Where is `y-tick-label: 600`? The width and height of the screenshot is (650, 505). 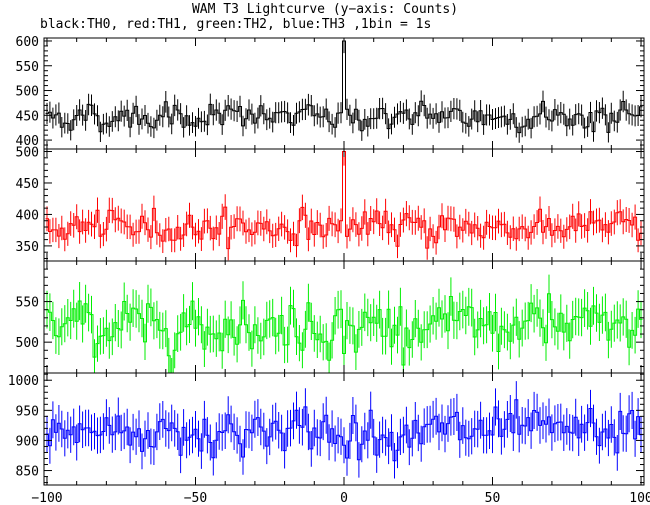 y-tick-label: 600 is located at coordinates (27, 42).